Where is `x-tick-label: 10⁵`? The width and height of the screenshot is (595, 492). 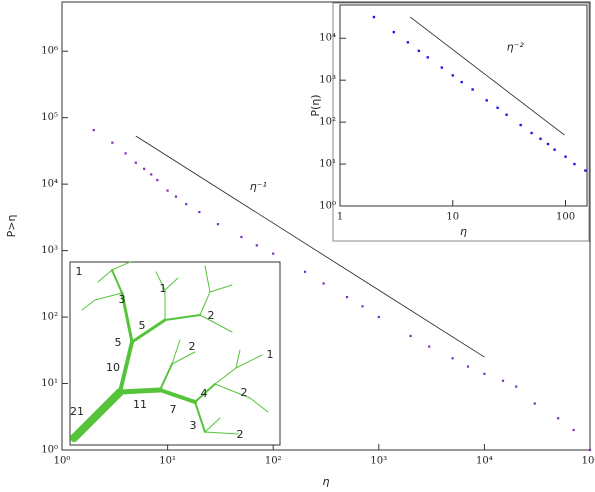 x-tick-label: 10⁵ is located at coordinates (588, 461).